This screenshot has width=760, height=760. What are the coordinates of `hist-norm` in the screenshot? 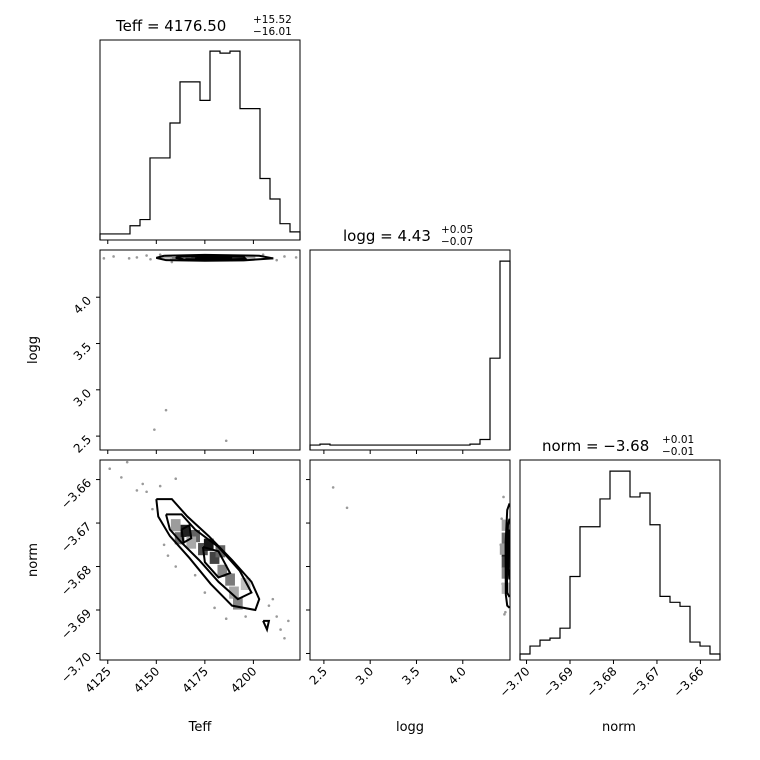 It's located at (620, 565).